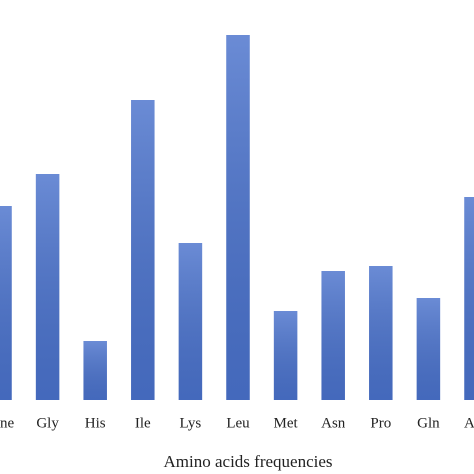  I want to click on x-tick-label: Lys, so click(191, 423).